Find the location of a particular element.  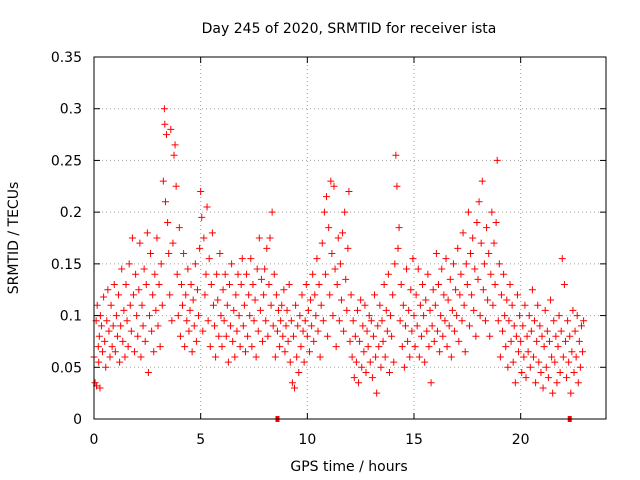

y-tick-label: 0.1 is located at coordinates (71, 317).